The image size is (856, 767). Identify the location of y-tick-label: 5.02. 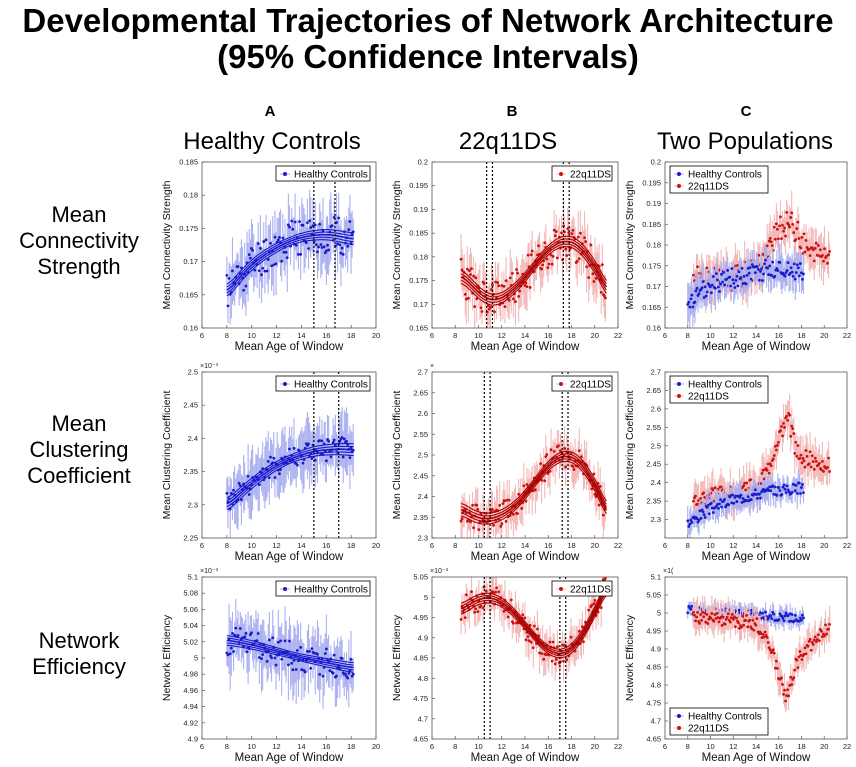
(190, 641).